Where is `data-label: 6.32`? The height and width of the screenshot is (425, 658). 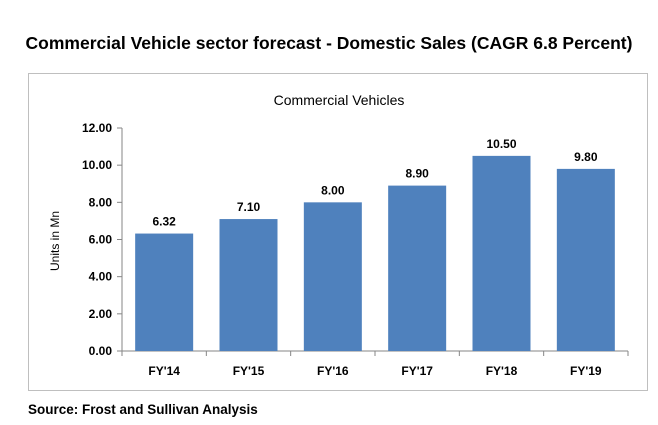
data-label: 6.32 is located at coordinates (164, 222).